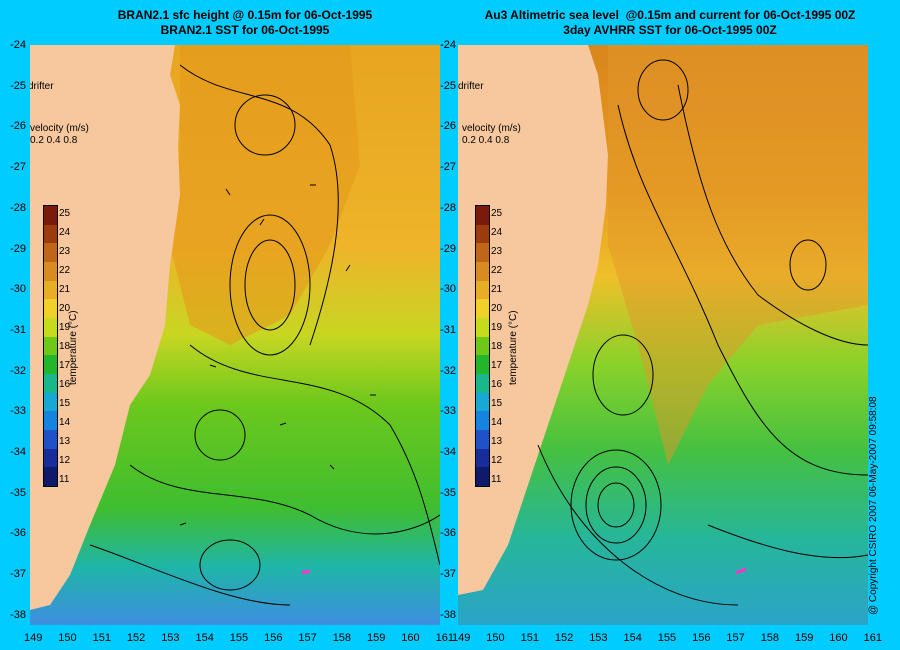  I want to click on velocity-legend-values: 0.2 0.4 0.8, so click(486, 140).